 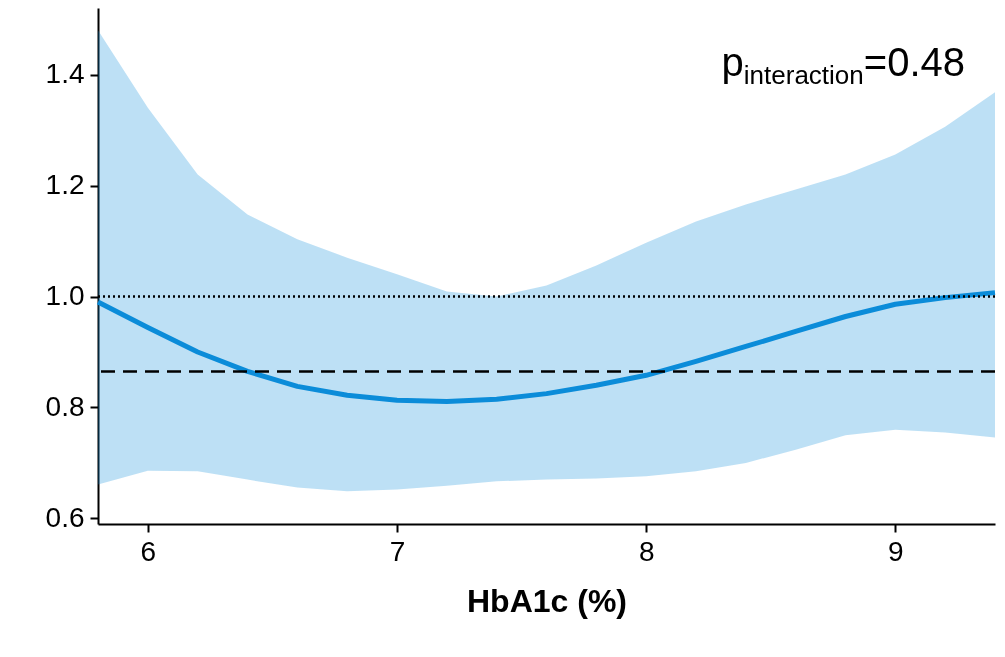 What do you see at coordinates (65, 517) in the screenshot?
I see `y-tick-label: 0.6` at bounding box center [65, 517].